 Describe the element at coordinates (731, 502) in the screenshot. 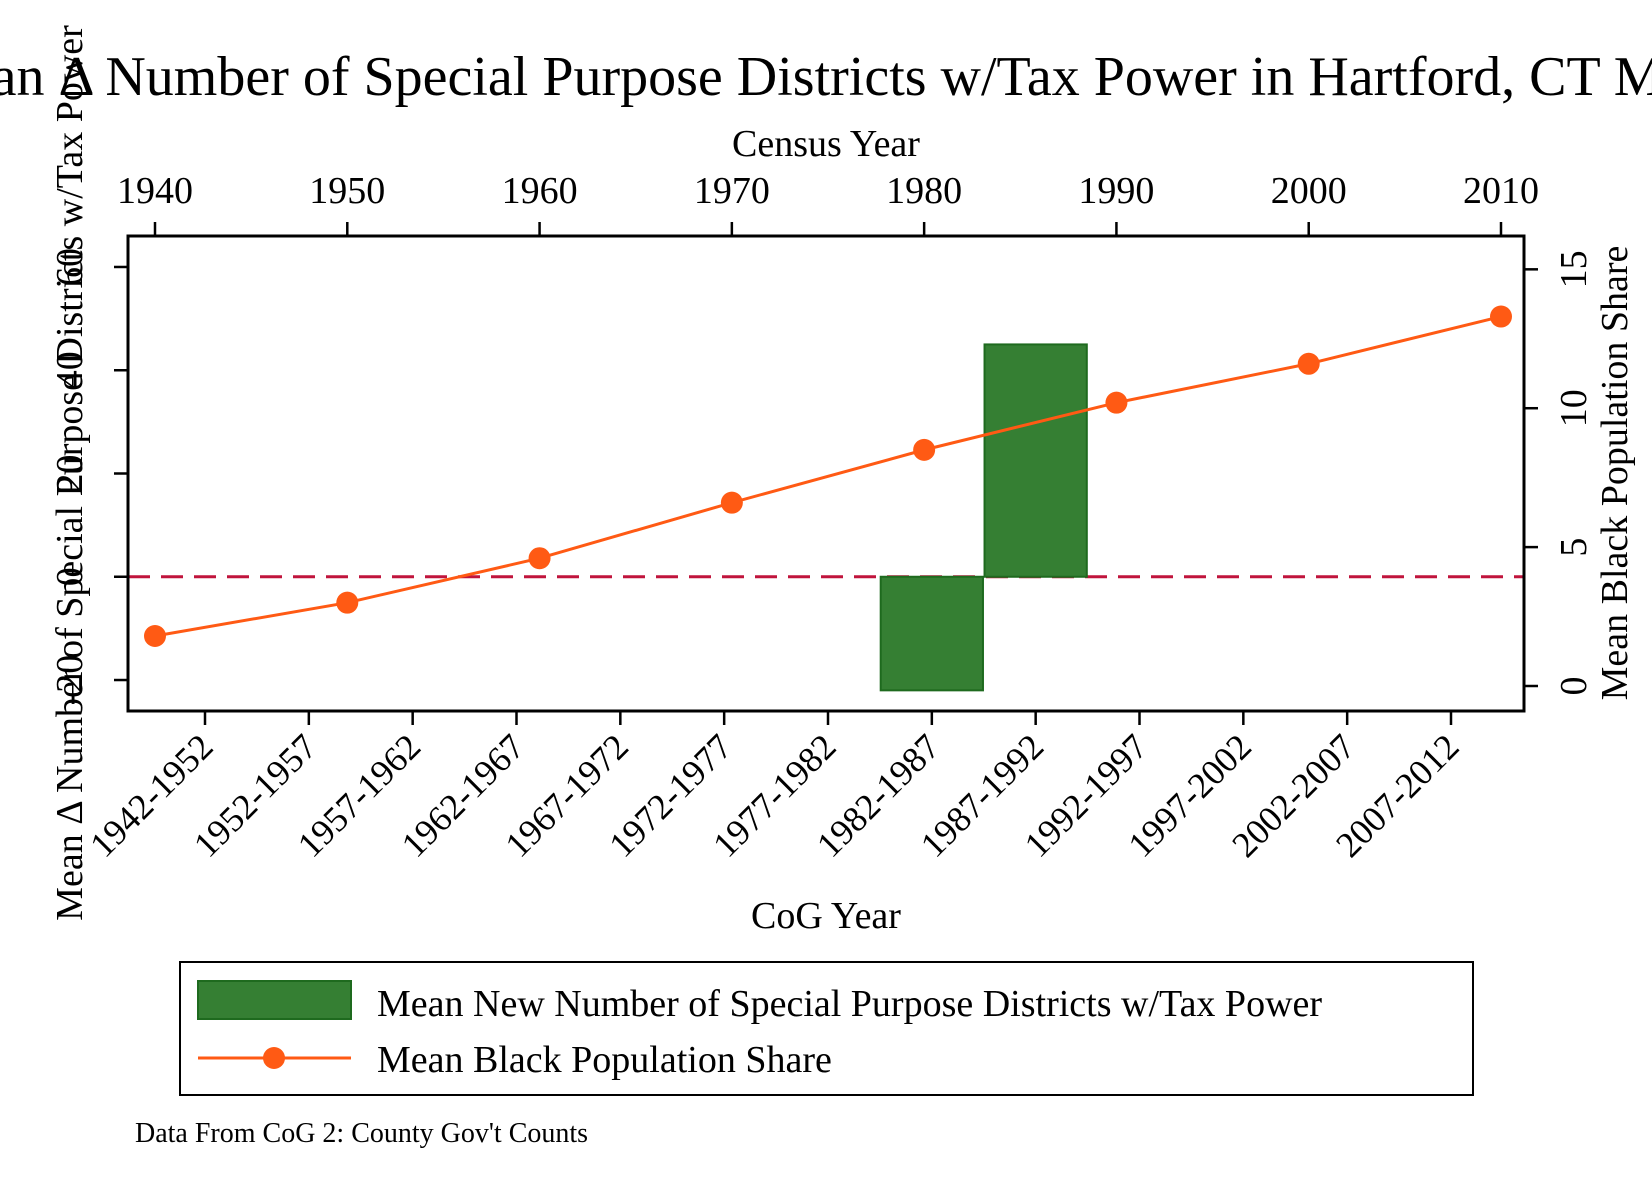

I see `black-share-point-1970` at that location.